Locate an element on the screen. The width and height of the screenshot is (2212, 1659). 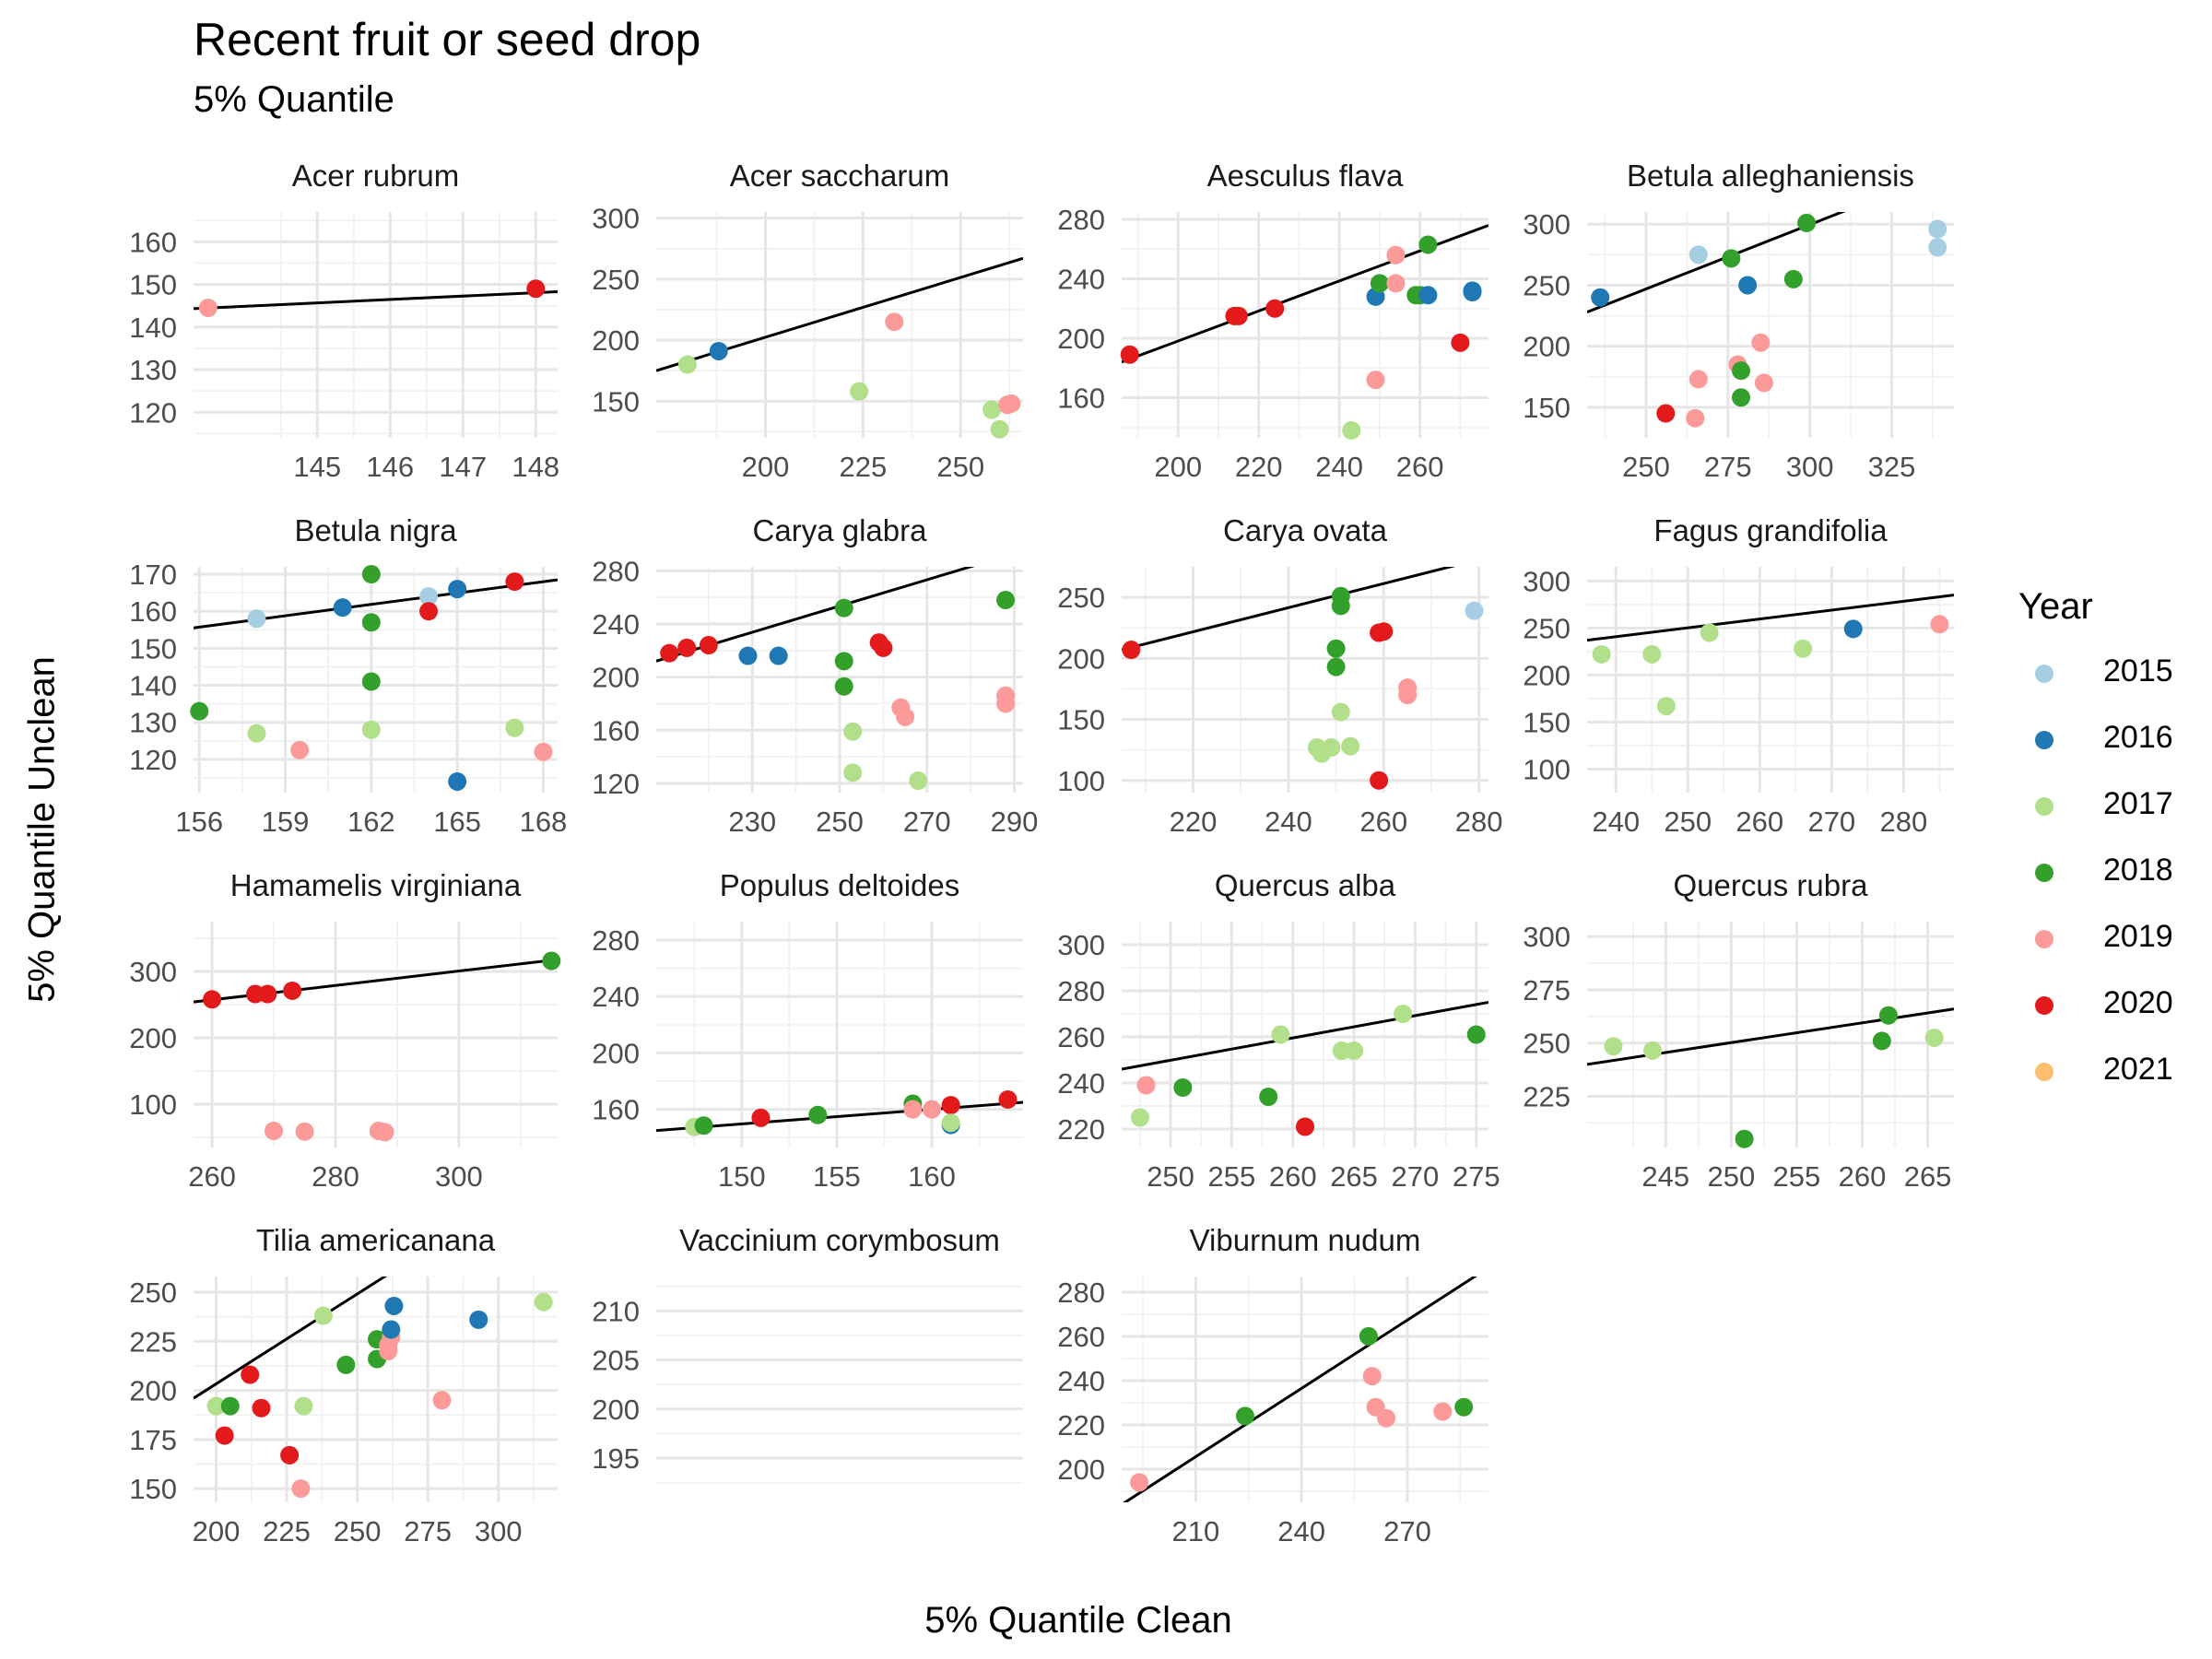
y-tick-label: 280 is located at coordinates (1081, 991).